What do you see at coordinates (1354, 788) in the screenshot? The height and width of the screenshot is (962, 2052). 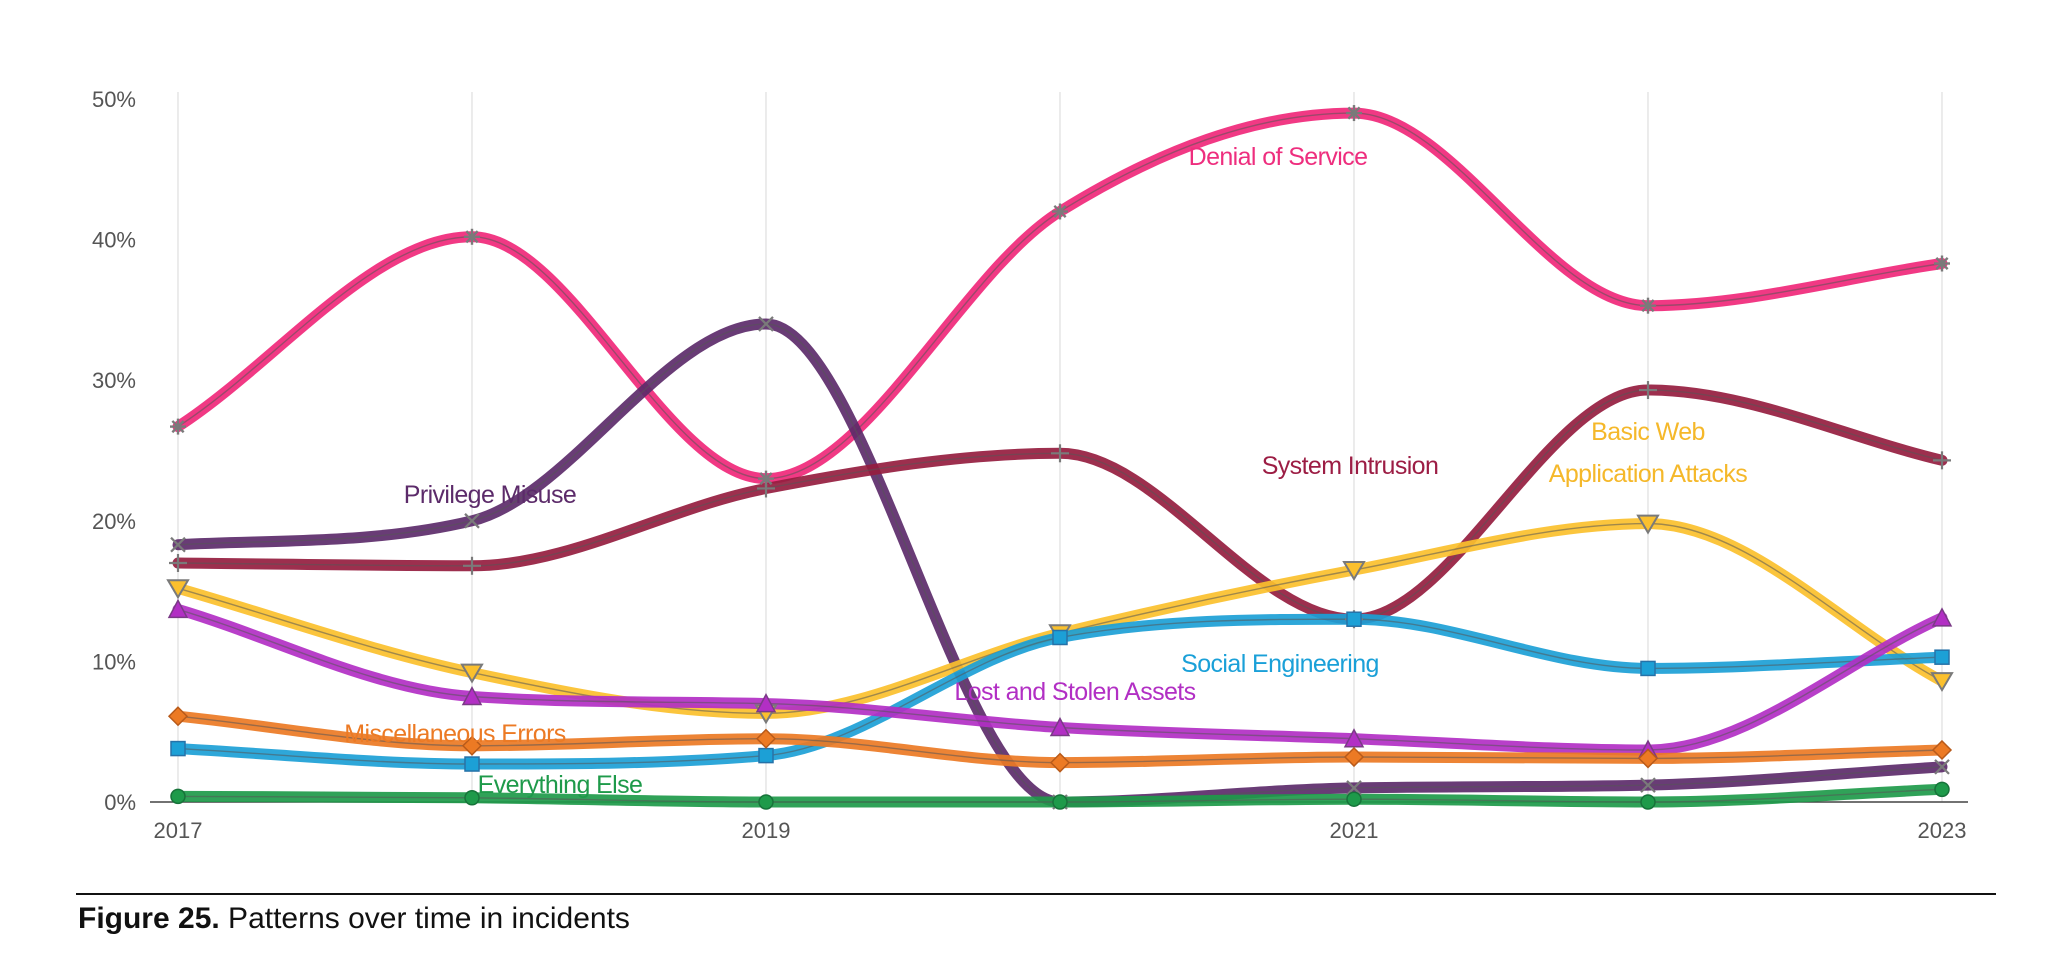 I see `marker-privilege-misuse-2021` at bounding box center [1354, 788].